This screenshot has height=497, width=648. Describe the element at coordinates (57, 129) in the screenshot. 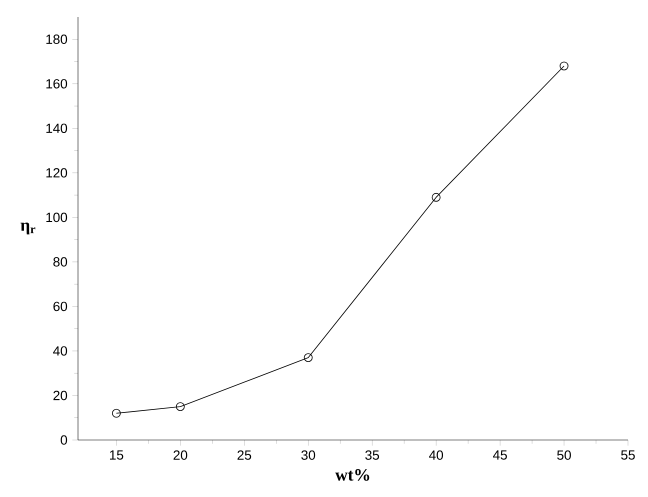

I see `y-tick-label: 140` at that location.